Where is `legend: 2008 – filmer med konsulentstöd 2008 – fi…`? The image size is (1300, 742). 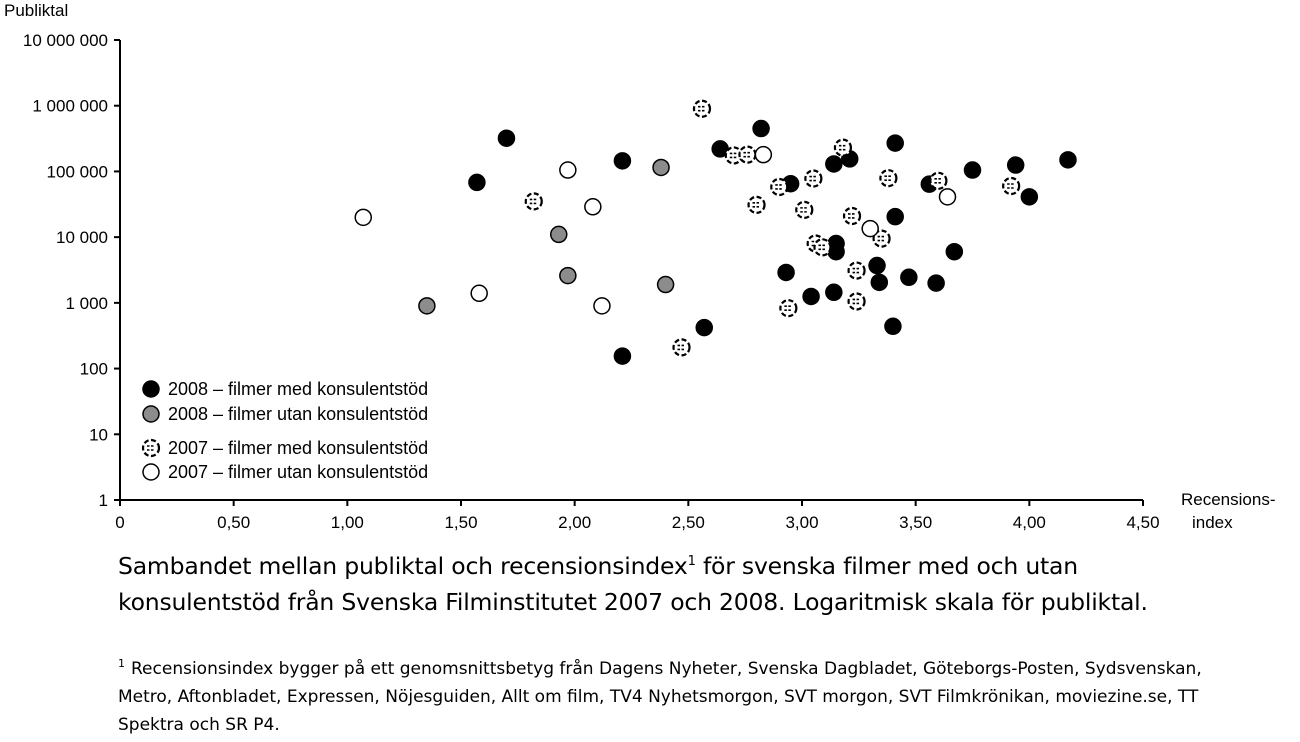
legend: 2008 – filmer med konsulentstöd 2008 – fi… is located at coordinates (284, 430).